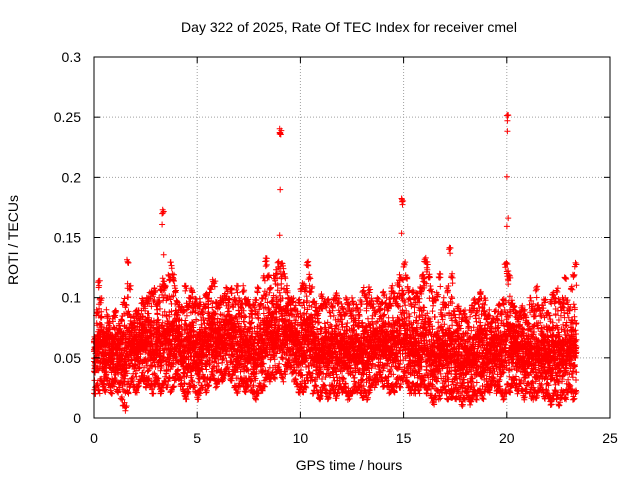 This screenshot has height=480, width=640. What do you see at coordinates (349, 465) in the screenshot?
I see `x-axis-label: GPS time / hours` at bounding box center [349, 465].